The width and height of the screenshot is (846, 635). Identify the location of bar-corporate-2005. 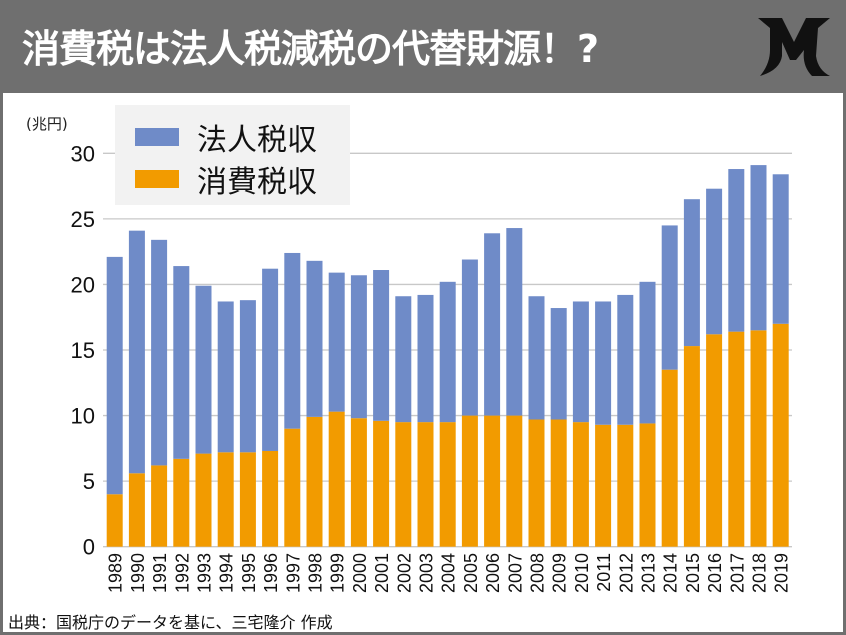
(469, 337).